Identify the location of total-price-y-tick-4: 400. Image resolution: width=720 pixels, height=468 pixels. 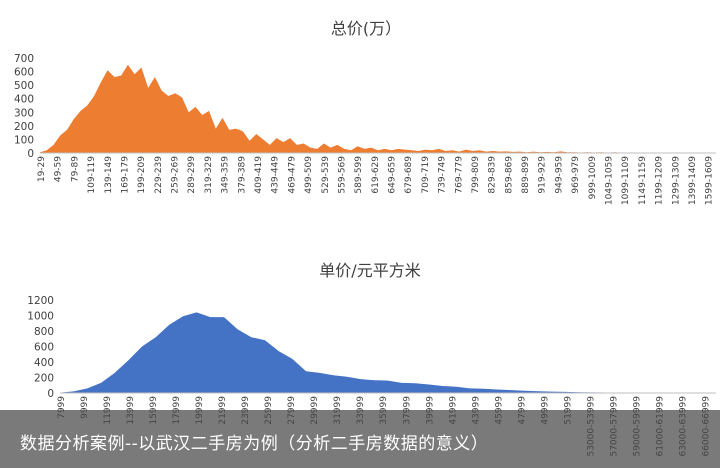
(24, 100).